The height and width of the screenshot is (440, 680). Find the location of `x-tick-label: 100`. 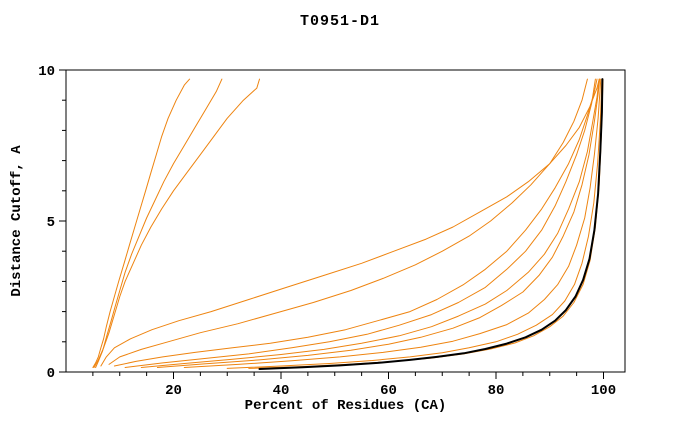

x-tick-label: 100 is located at coordinates (603, 391).